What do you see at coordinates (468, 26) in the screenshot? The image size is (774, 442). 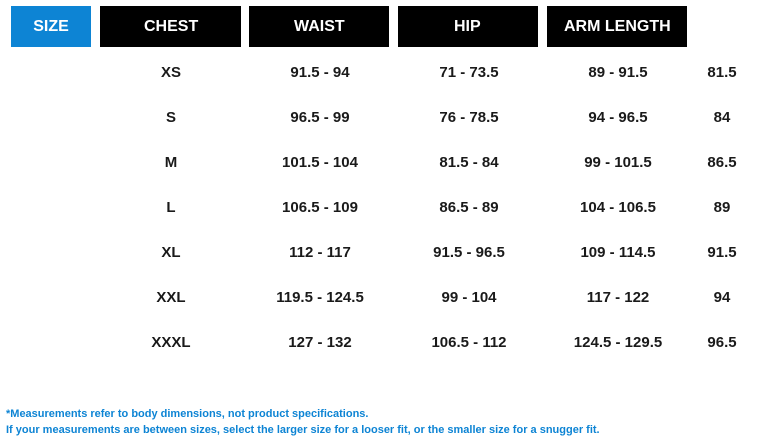 I see `header-hip: HIP` at bounding box center [468, 26].